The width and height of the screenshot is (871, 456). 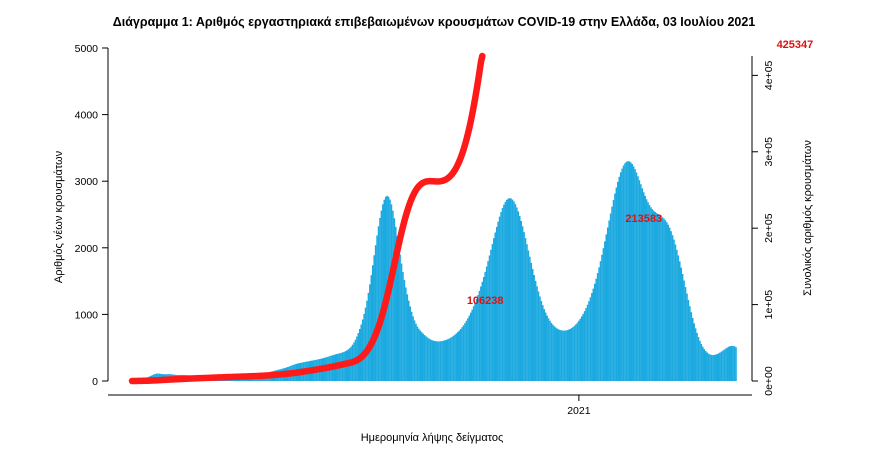 I want to click on y-left-tick-label: 1000, so click(x=87, y=315).